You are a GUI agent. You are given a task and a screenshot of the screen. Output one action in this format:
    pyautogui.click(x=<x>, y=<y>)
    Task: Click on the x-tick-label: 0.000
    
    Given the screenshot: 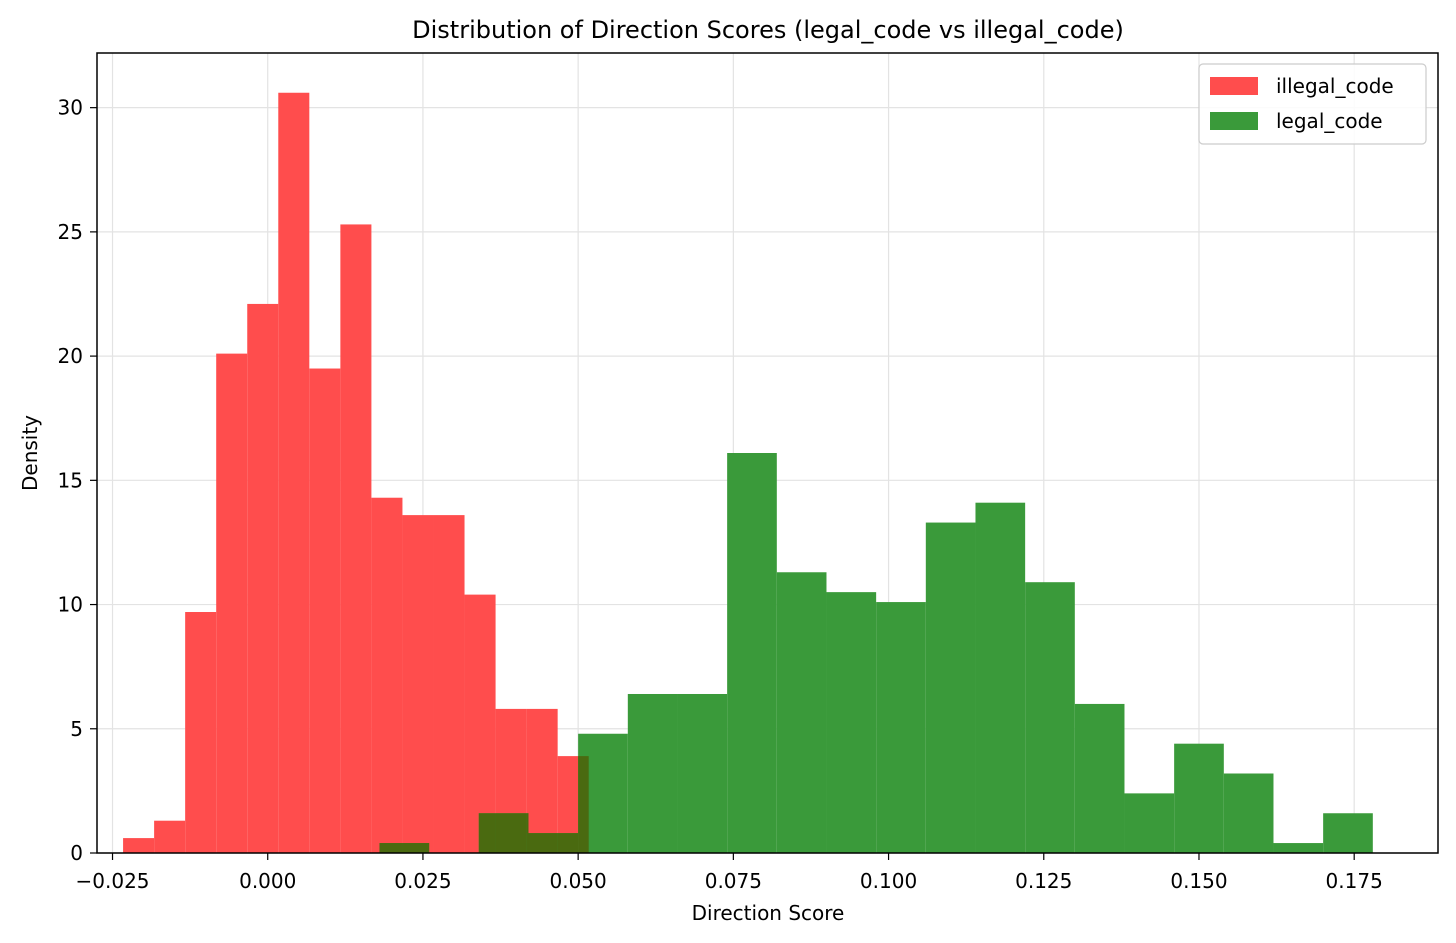 What is the action you would take?
    pyautogui.click(x=267, y=881)
    